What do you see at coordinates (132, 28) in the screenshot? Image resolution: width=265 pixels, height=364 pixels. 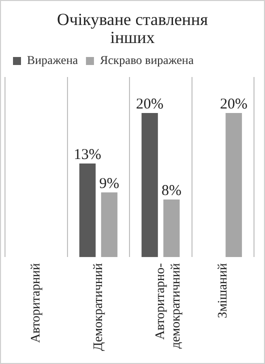 I see `chart-title: Очікуване ставлення інших` at bounding box center [132, 28].